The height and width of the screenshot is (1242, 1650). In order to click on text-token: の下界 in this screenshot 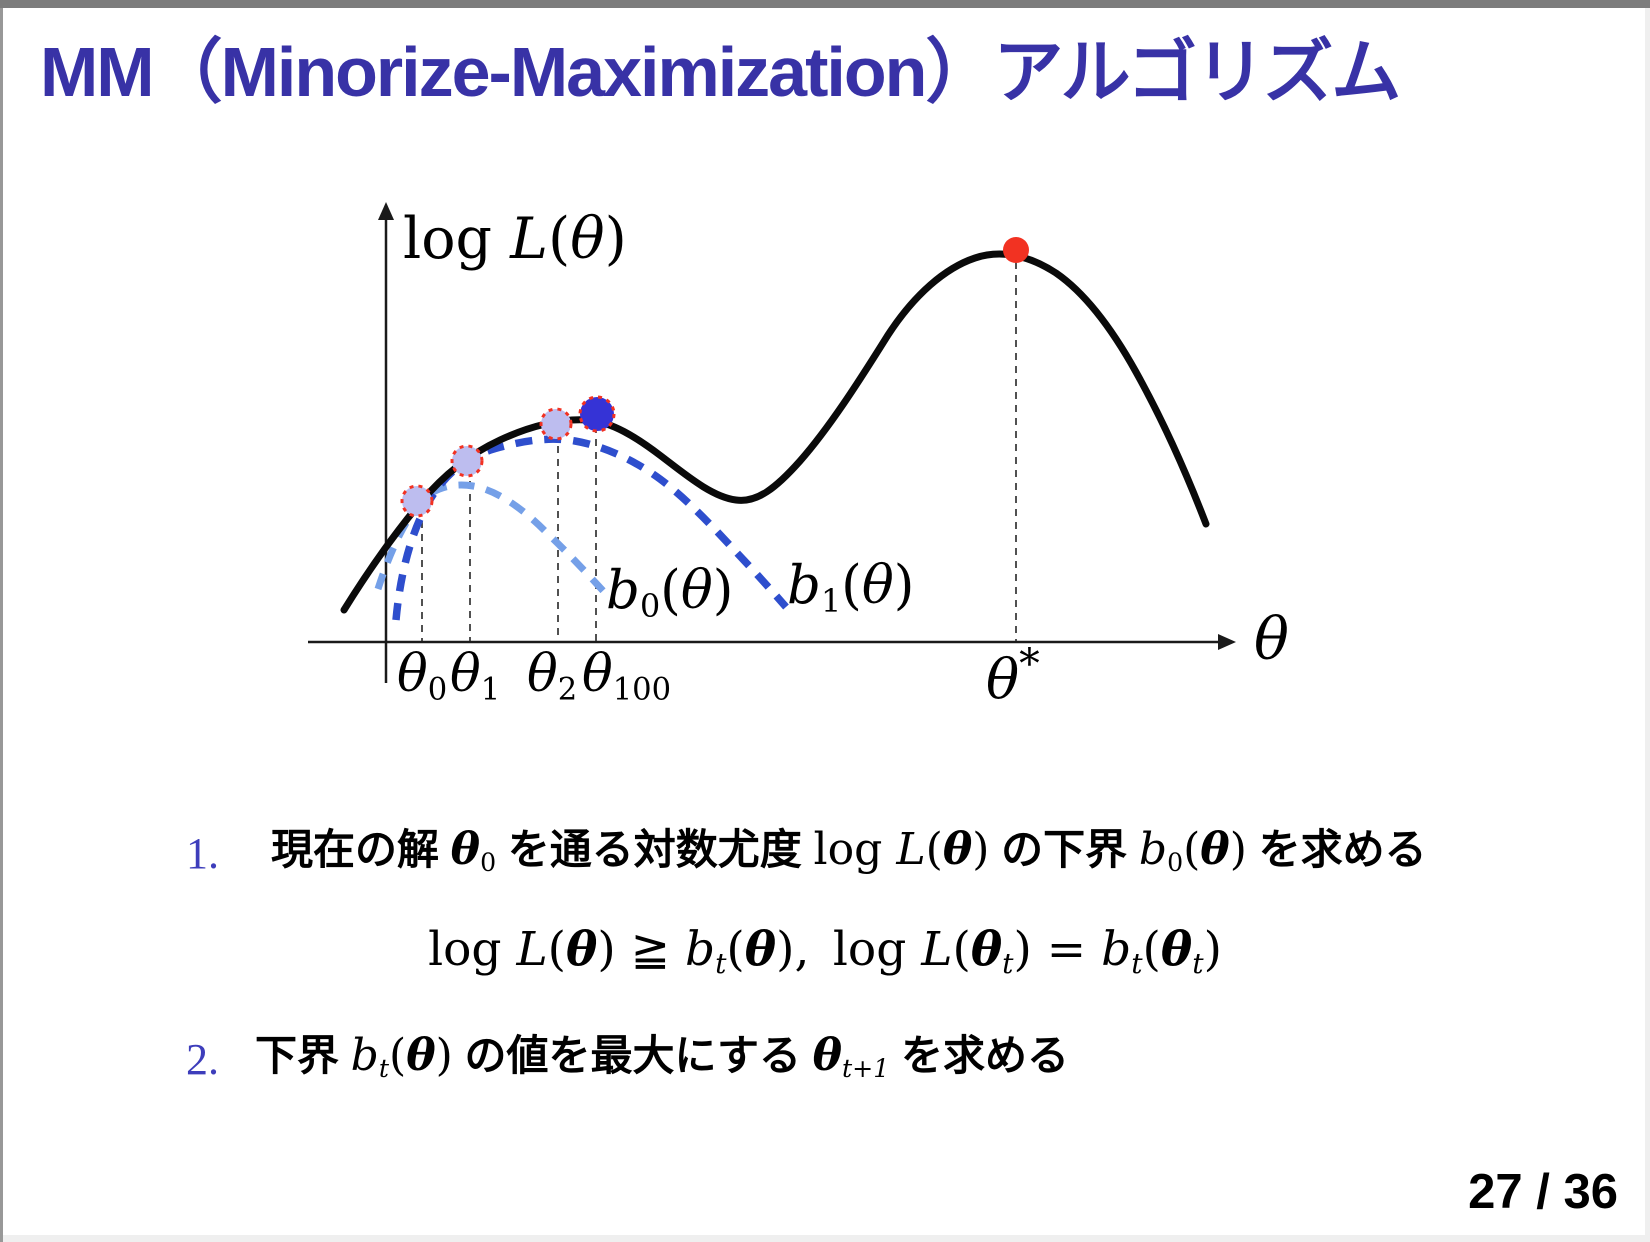, I will do `click(1064, 849)`.